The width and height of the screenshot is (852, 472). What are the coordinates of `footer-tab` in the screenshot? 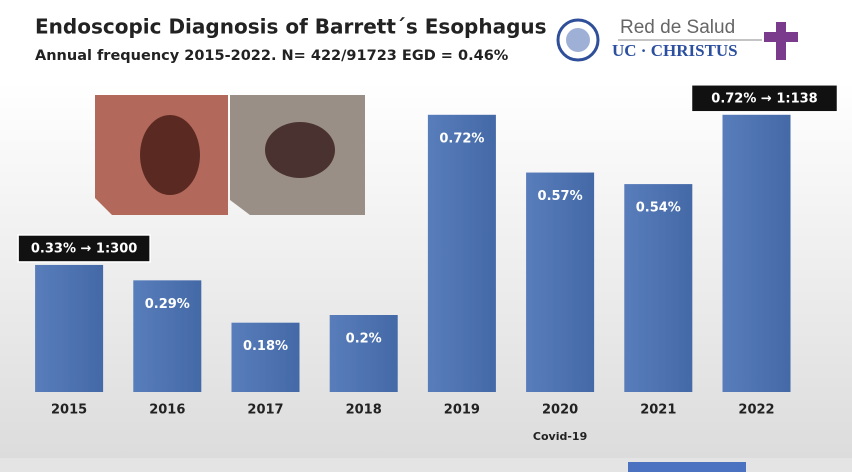 It's located at (687, 467).